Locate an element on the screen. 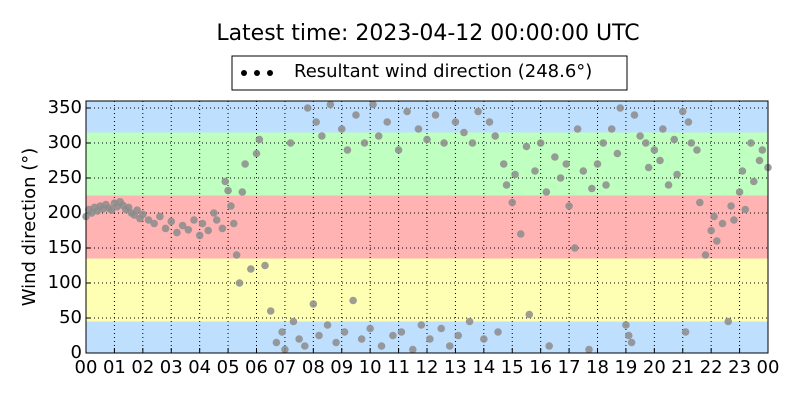 This screenshot has width=800, height=400. x-tick-label: 12 is located at coordinates (427, 367).